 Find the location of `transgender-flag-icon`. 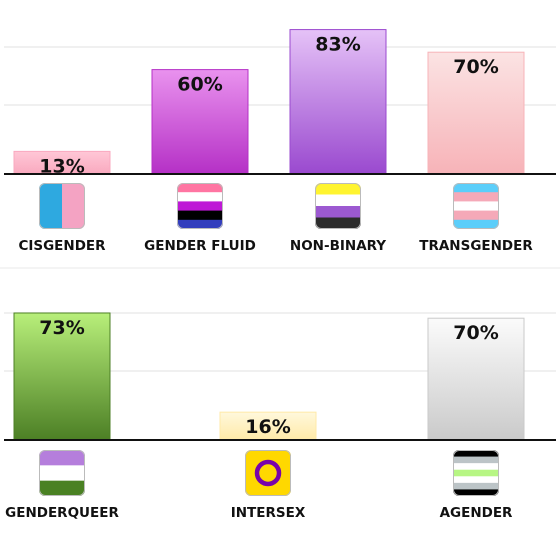

transgender-flag-icon is located at coordinates (476, 206).